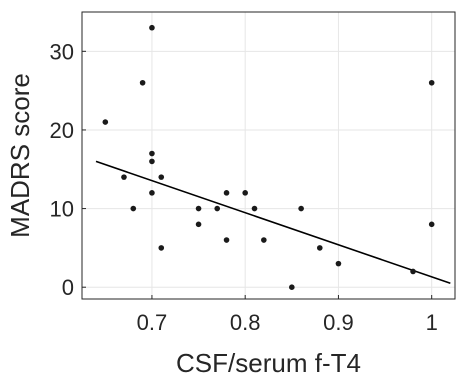  I want to click on y-axis-label: MADRS score, so click(20, 155).